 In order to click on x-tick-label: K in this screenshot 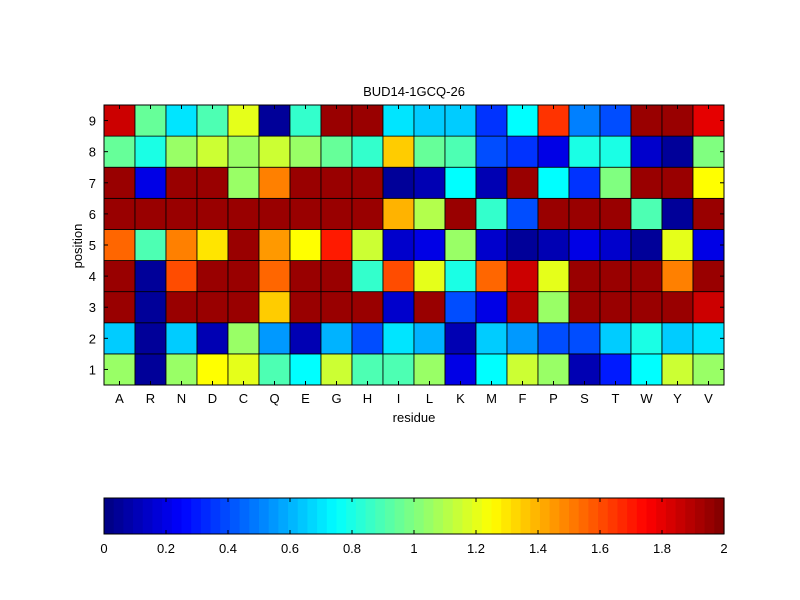, I will do `click(460, 398)`.